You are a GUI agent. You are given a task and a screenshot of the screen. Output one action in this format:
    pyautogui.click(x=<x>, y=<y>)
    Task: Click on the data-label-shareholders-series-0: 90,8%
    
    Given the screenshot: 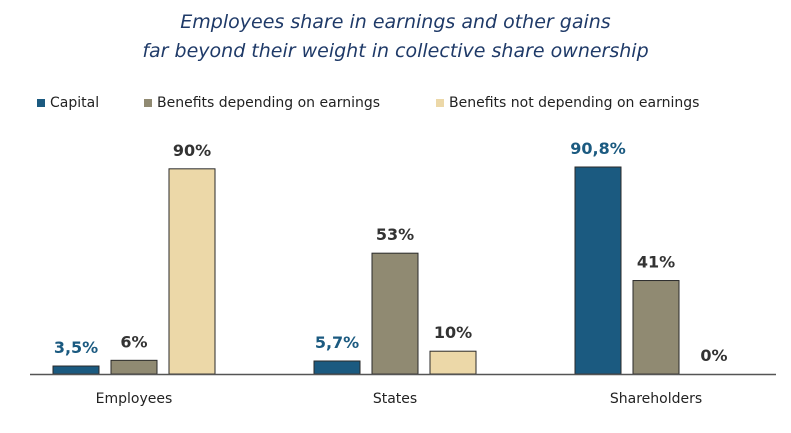 What is the action you would take?
    pyautogui.click(x=598, y=148)
    